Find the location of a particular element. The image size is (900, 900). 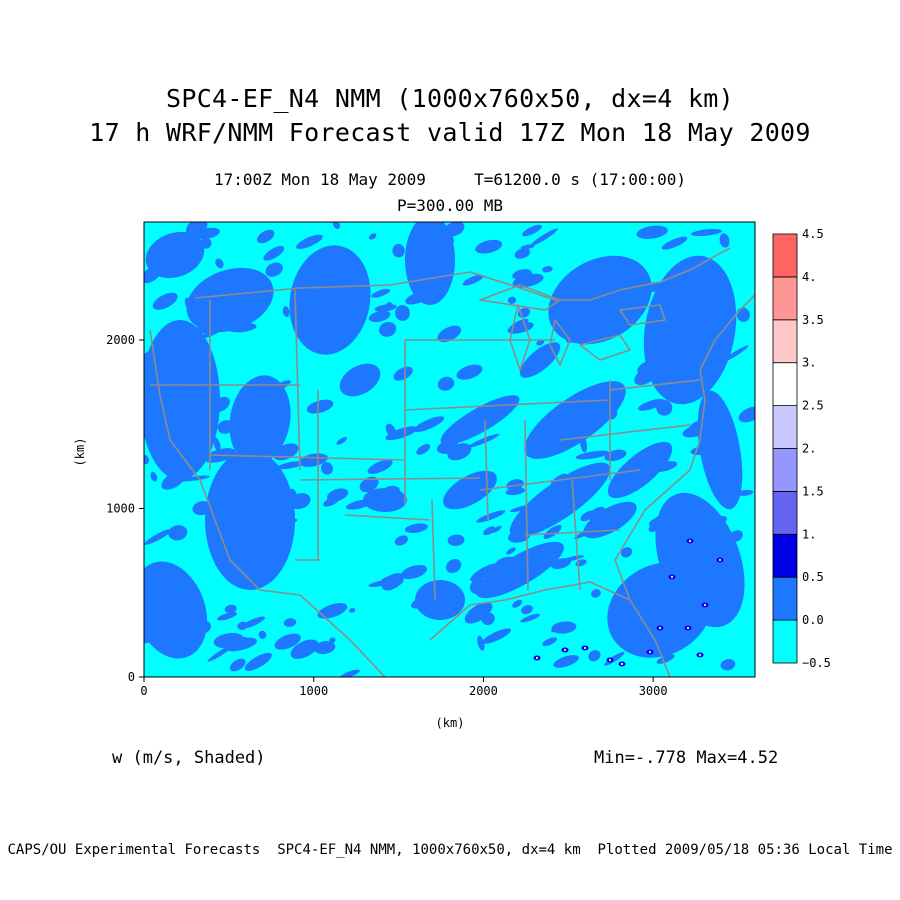

strong-updraft-cells is located at coordinates (628, 602).